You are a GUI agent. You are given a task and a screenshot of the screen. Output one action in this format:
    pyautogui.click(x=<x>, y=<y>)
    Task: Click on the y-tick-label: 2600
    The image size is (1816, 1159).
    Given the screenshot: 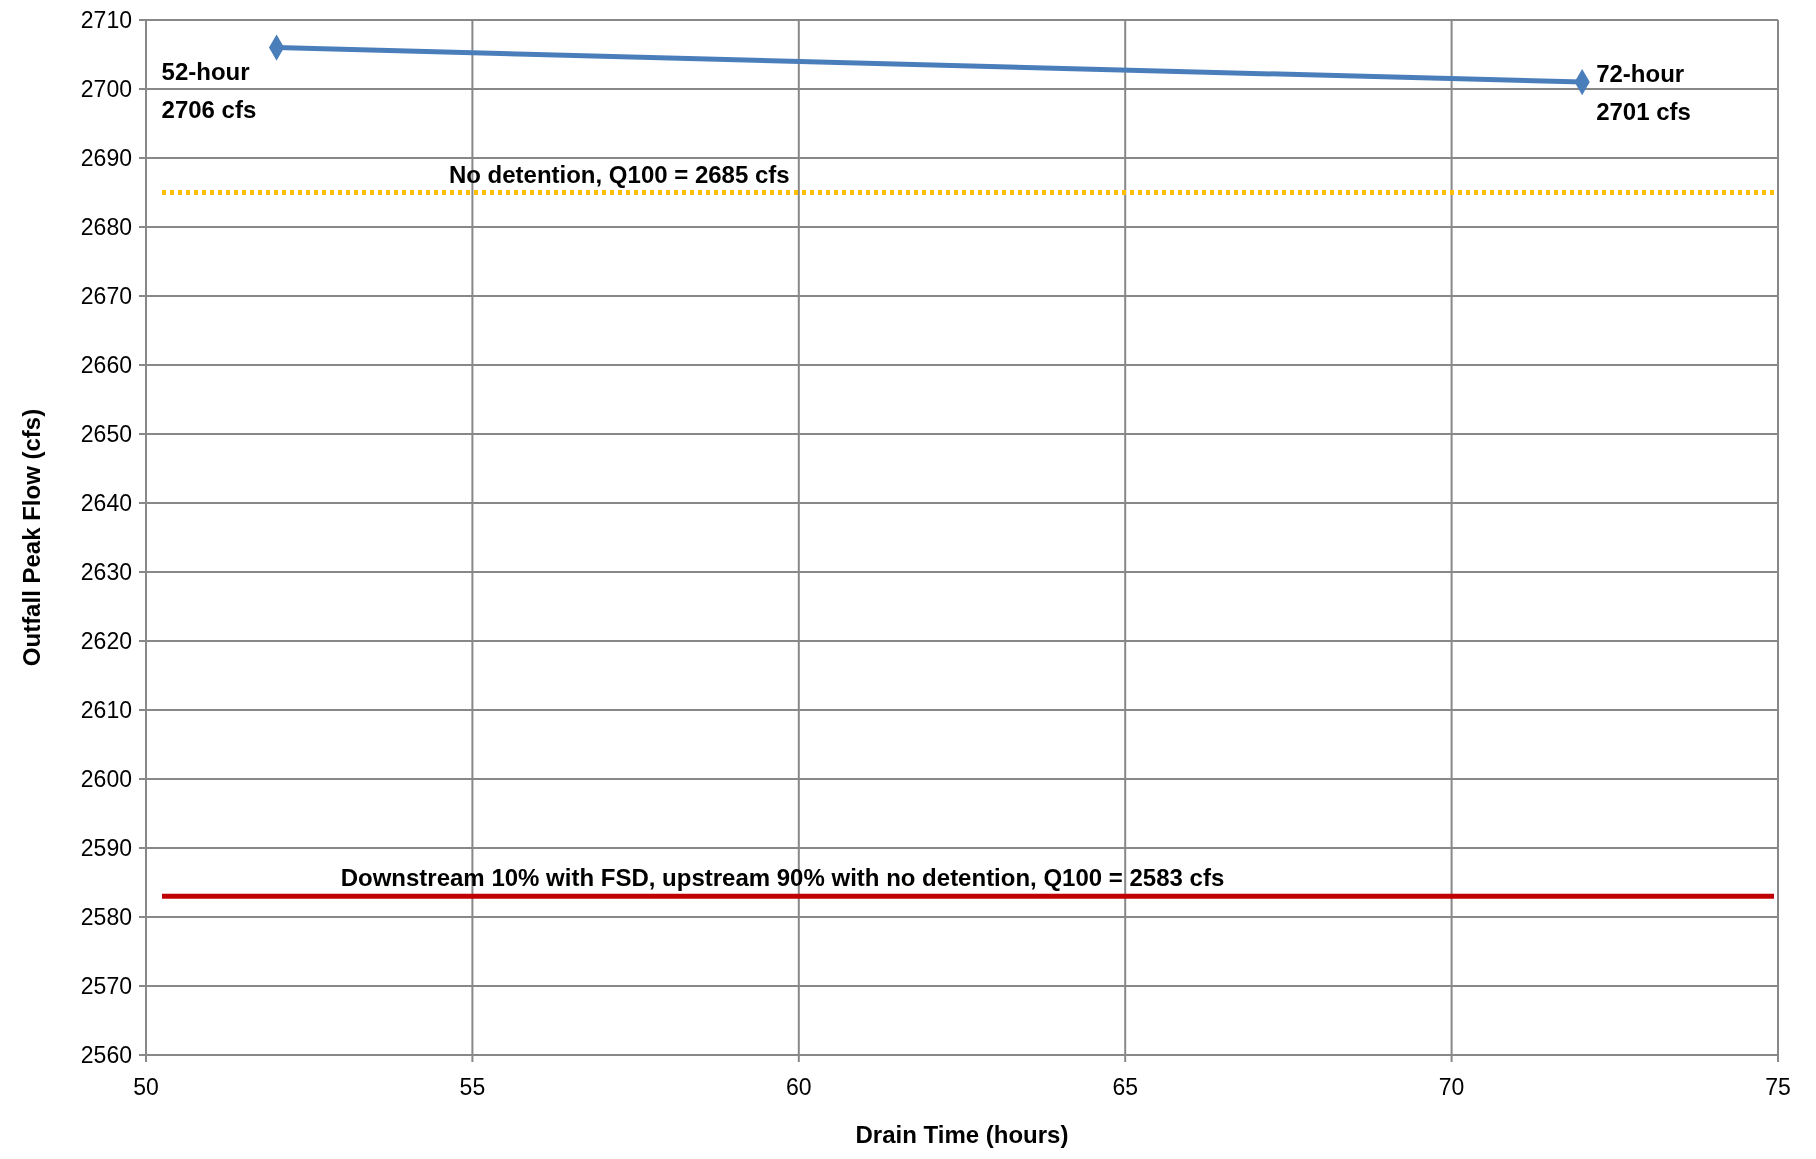 What is the action you would take?
    pyautogui.click(x=106, y=779)
    